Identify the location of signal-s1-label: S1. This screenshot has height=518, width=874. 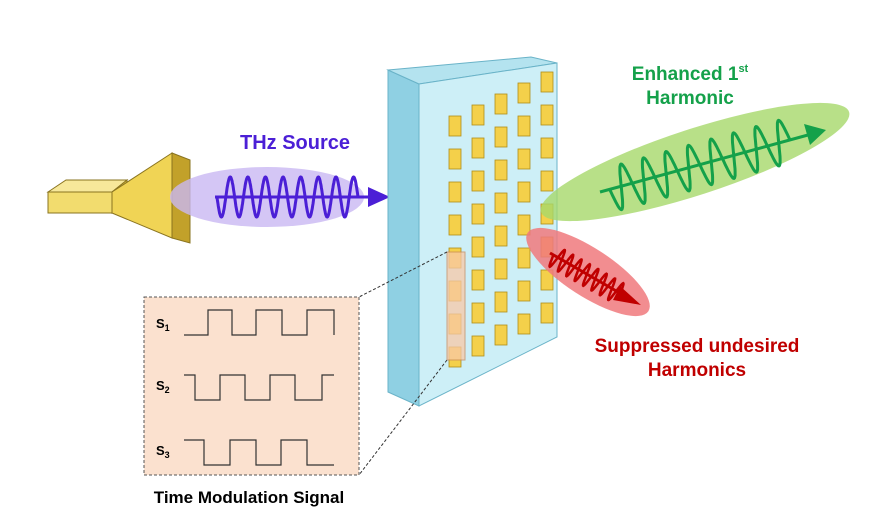
(163, 324).